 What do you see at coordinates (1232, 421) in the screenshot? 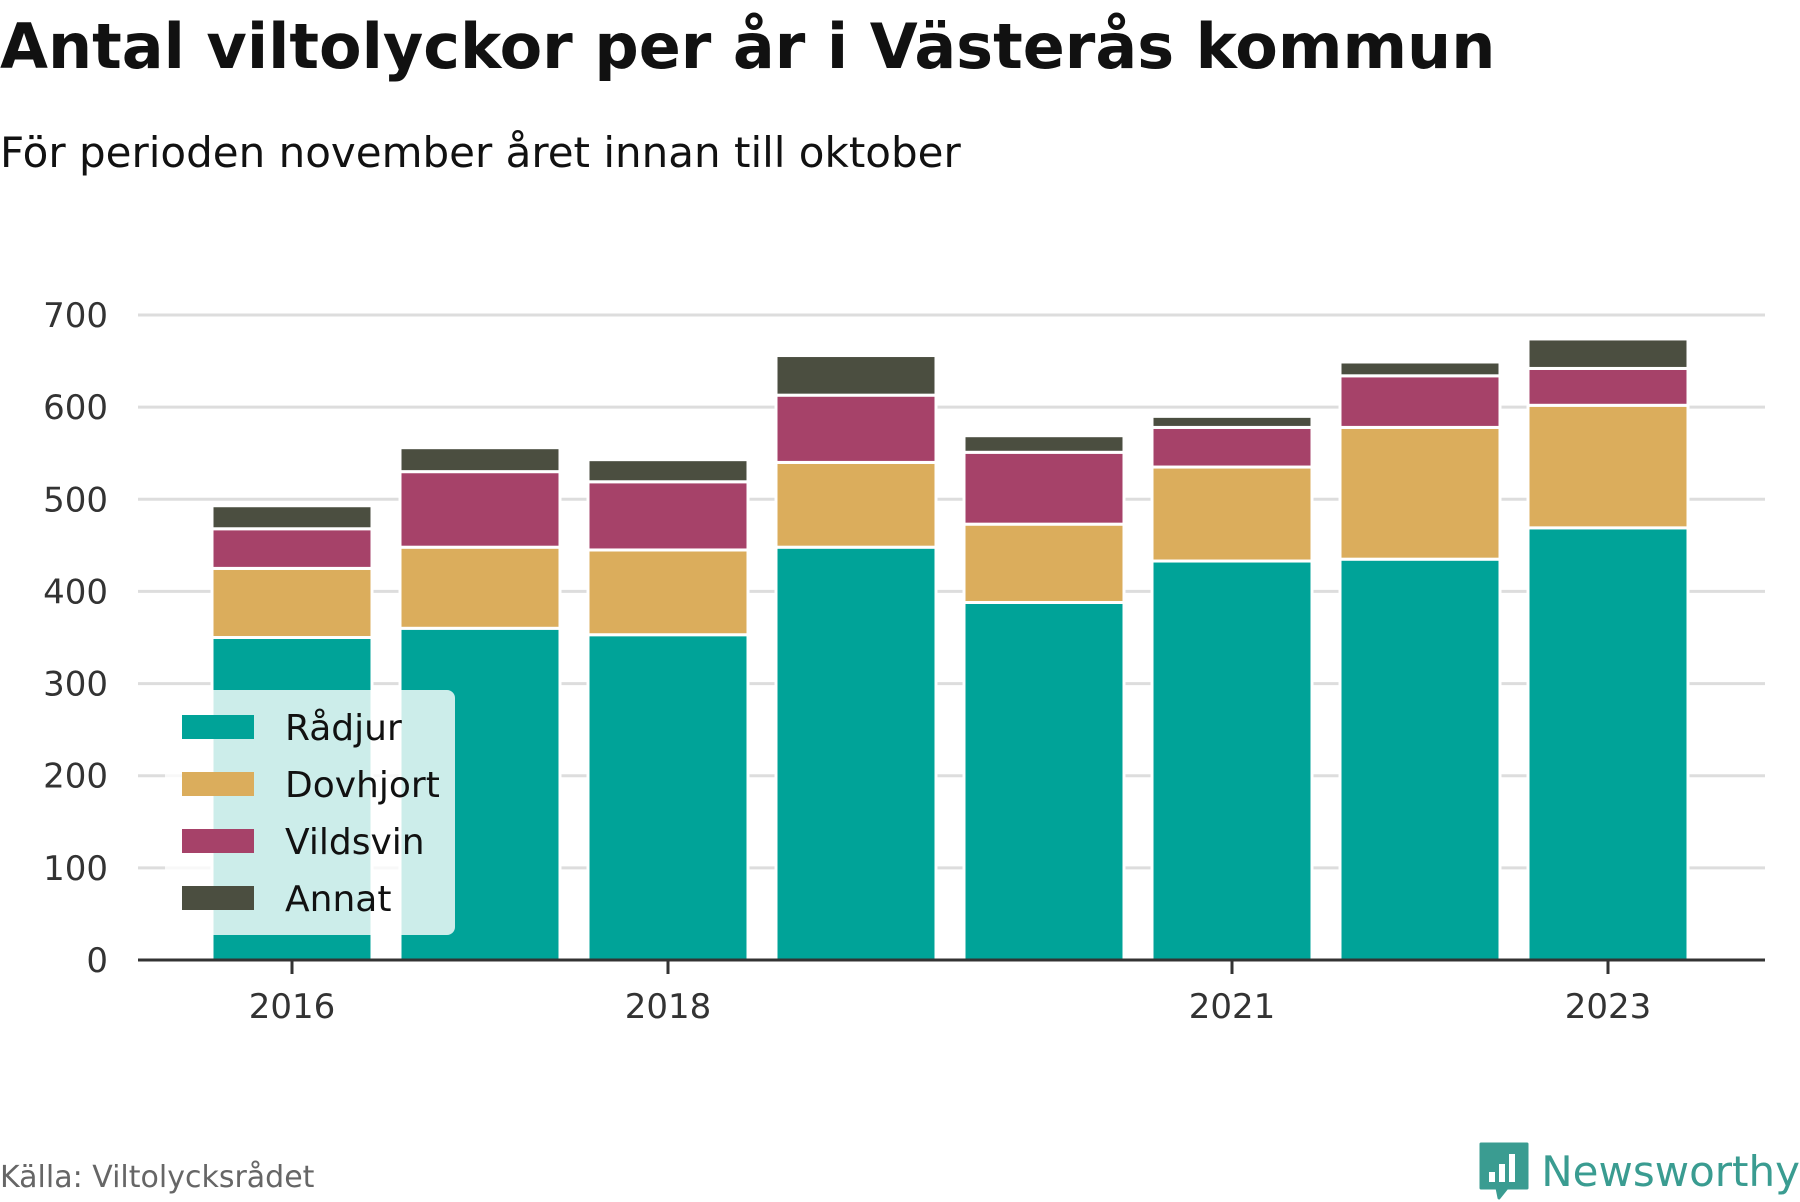
I see `bar-segment-annat-2021` at bounding box center [1232, 421].